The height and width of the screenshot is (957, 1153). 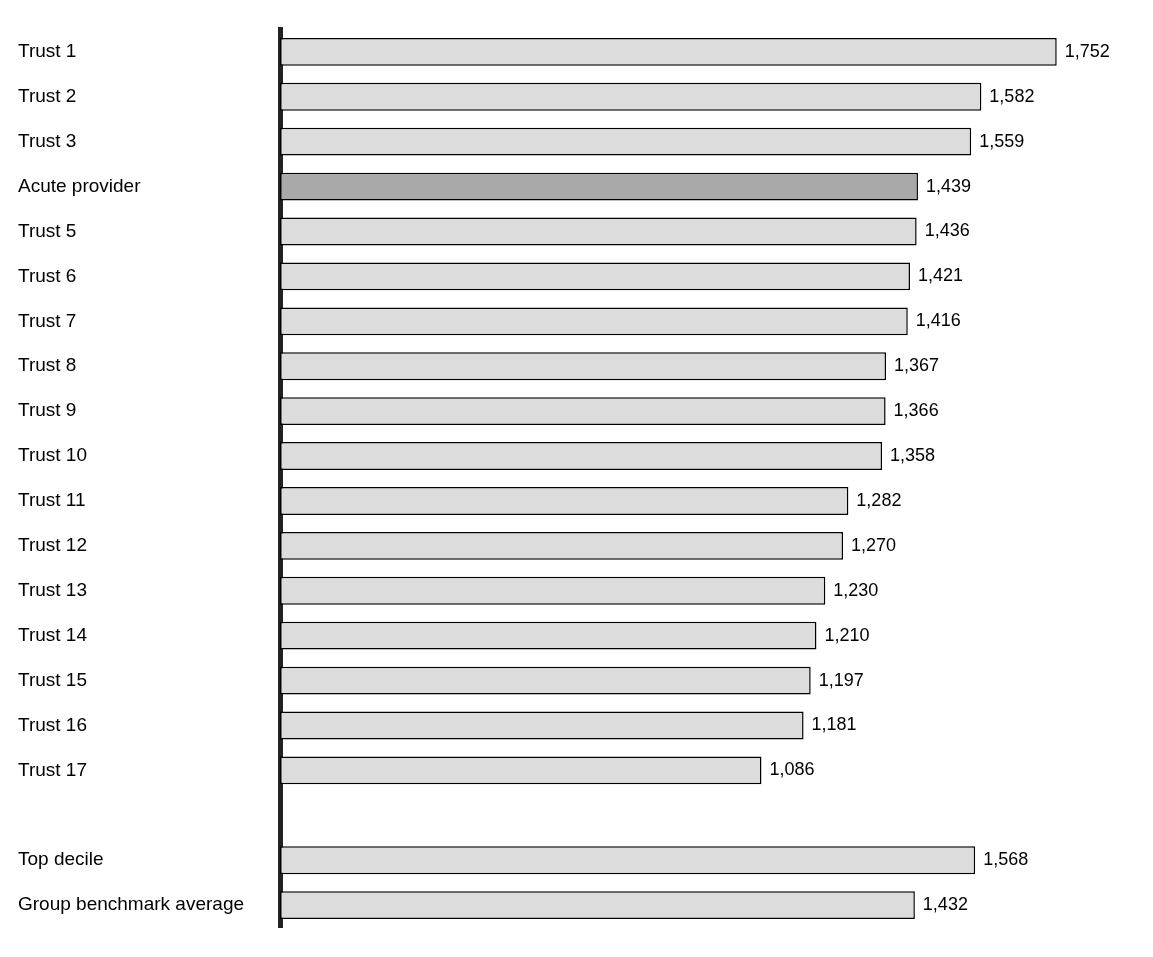 I want to click on data-label: 1,230, so click(x=856, y=589).